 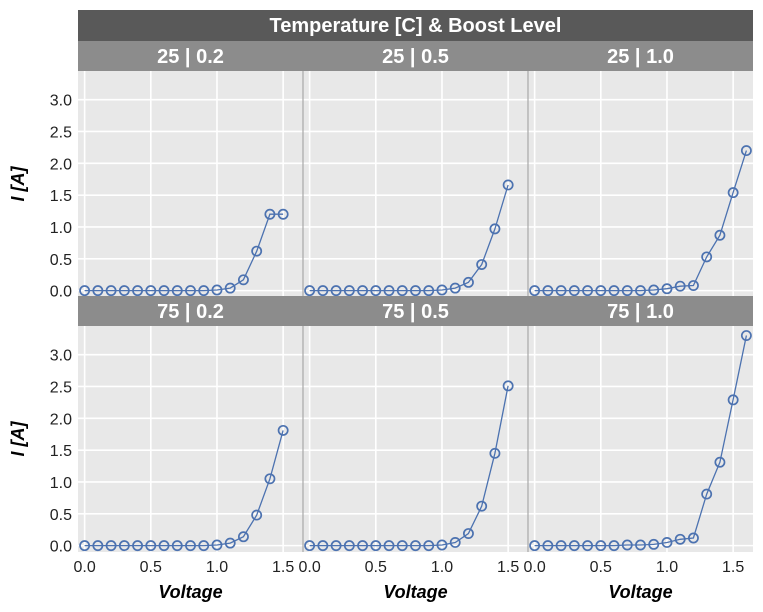 I want to click on facet-label: 25 | 0.5, so click(x=415, y=57).